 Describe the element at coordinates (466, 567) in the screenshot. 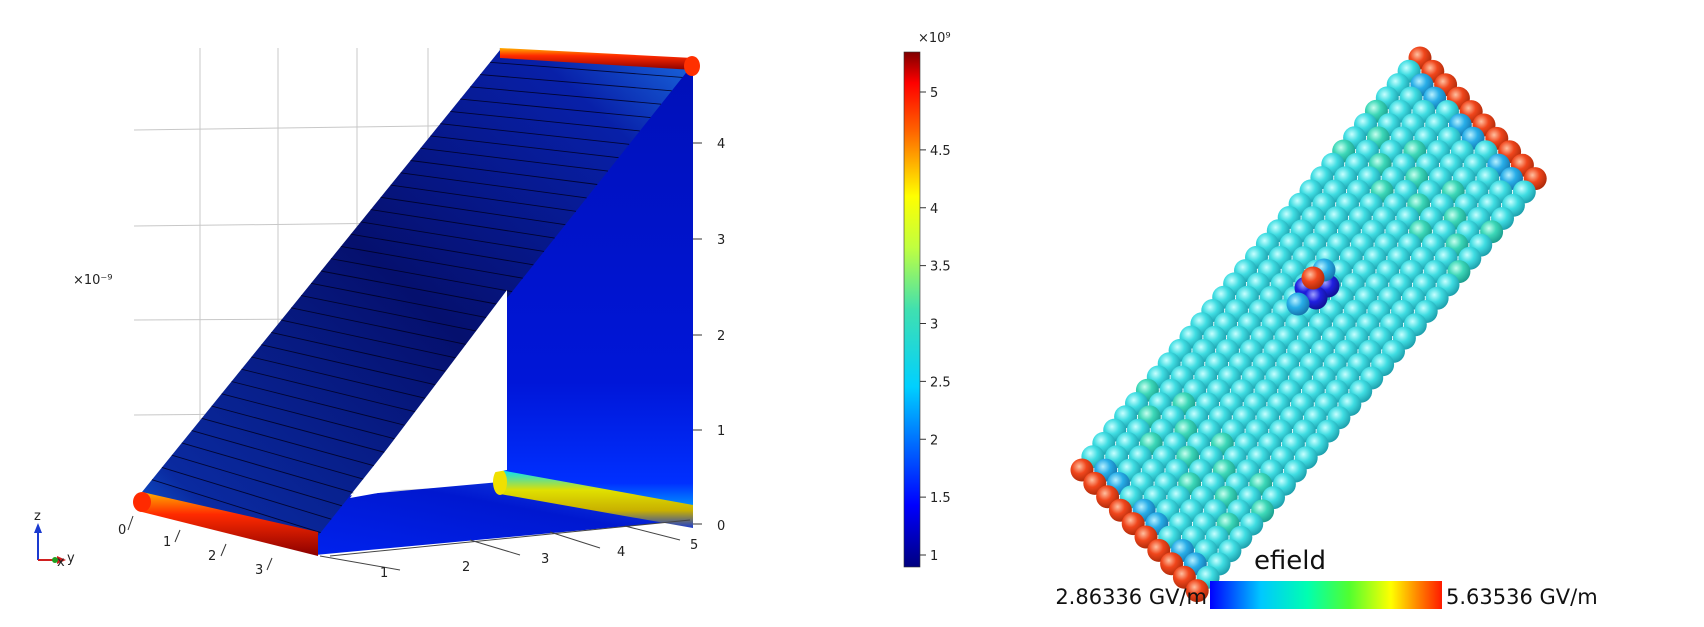

I see `y-tick-label: 2` at that location.